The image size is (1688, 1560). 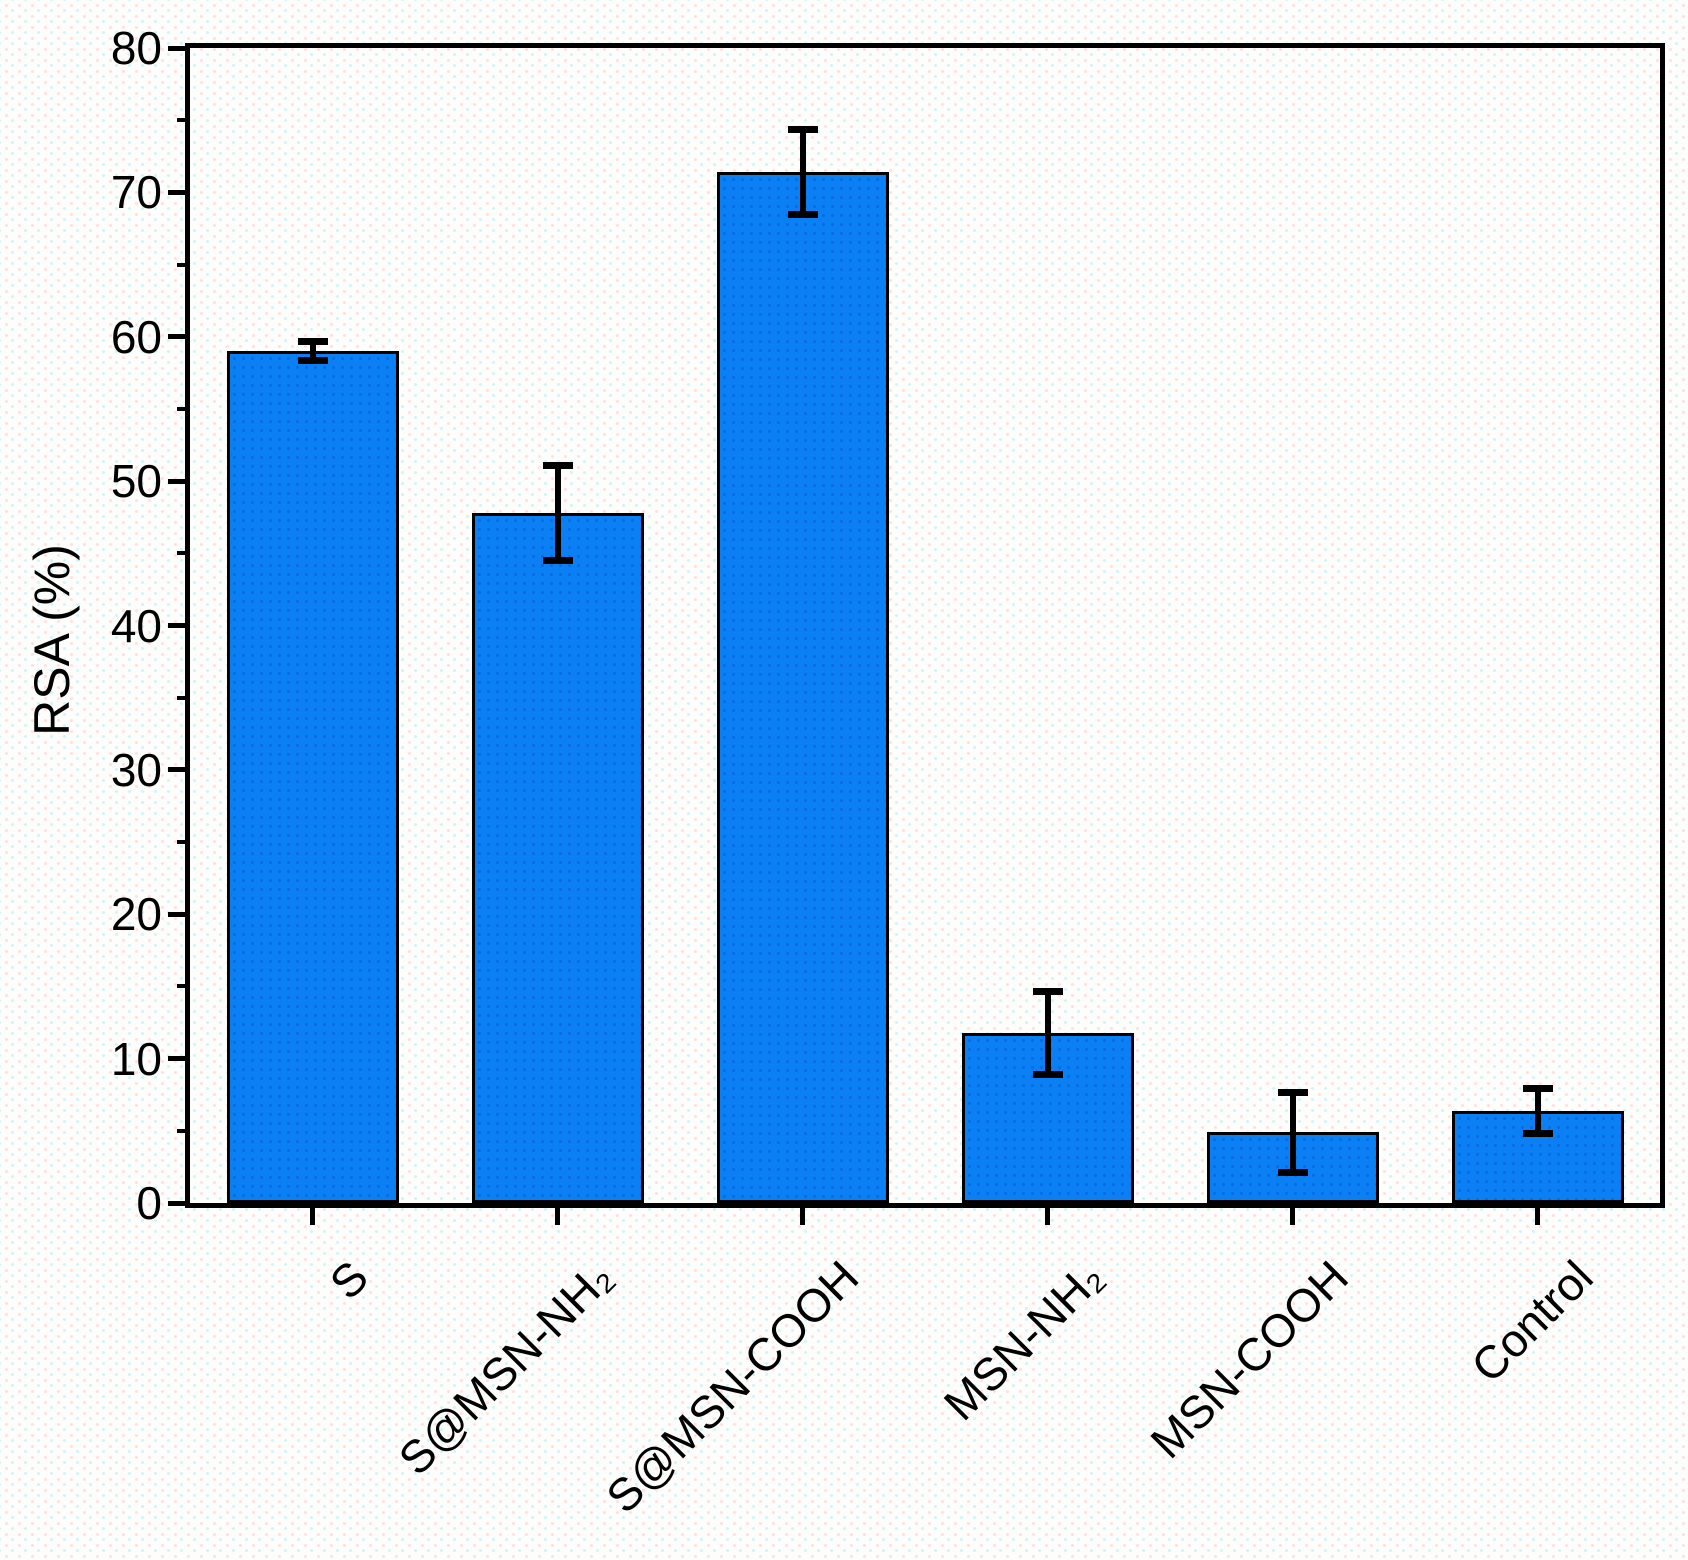 What do you see at coordinates (557, 857) in the screenshot?
I see `bar-s-msn-nh-` at bounding box center [557, 857].